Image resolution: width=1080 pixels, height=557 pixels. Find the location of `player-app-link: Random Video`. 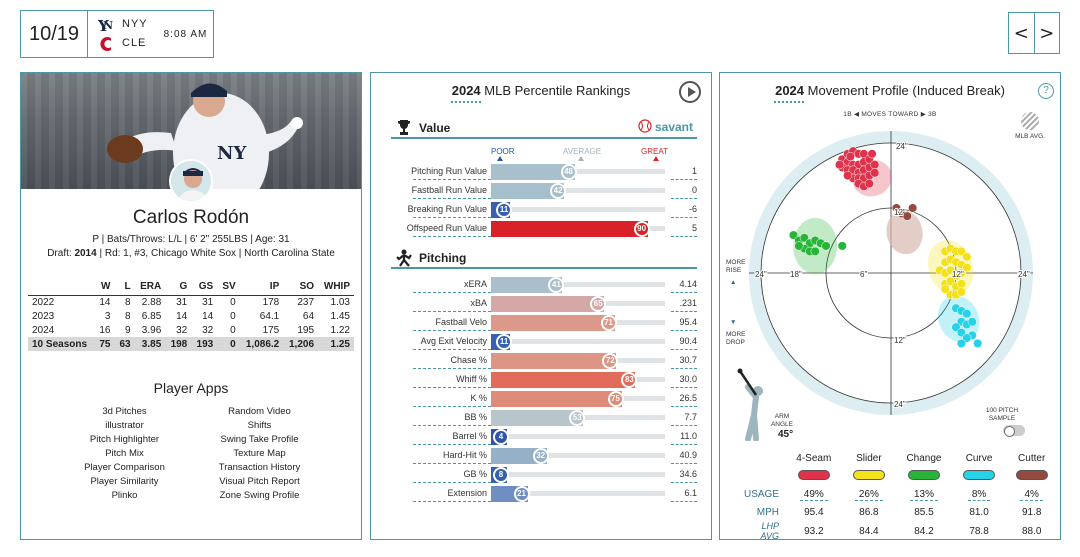

player-app-link: Random Video is located at coordinates (259, 411).